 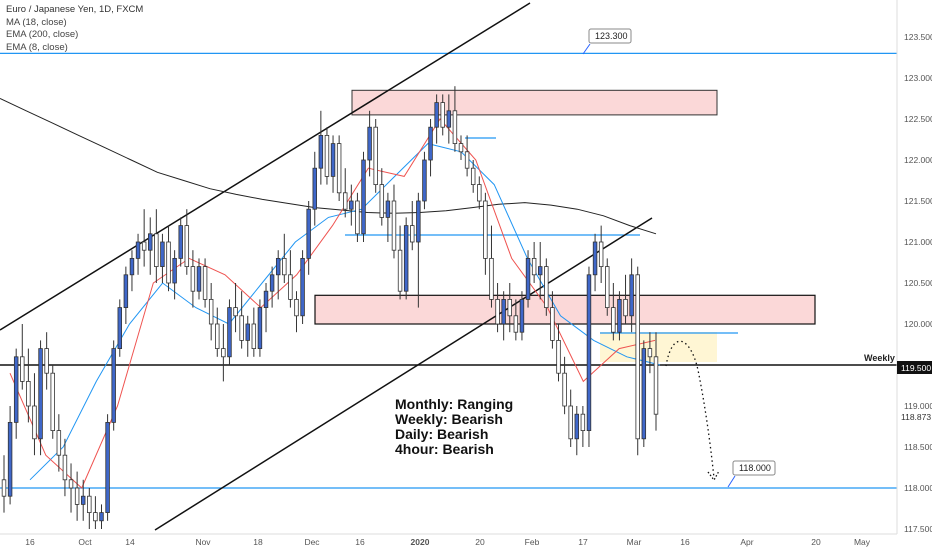 What do you see at coordinates (918, 160) in the screenshot?
I see `y-tick-label: 122.000` at bounding box center [918, 160].